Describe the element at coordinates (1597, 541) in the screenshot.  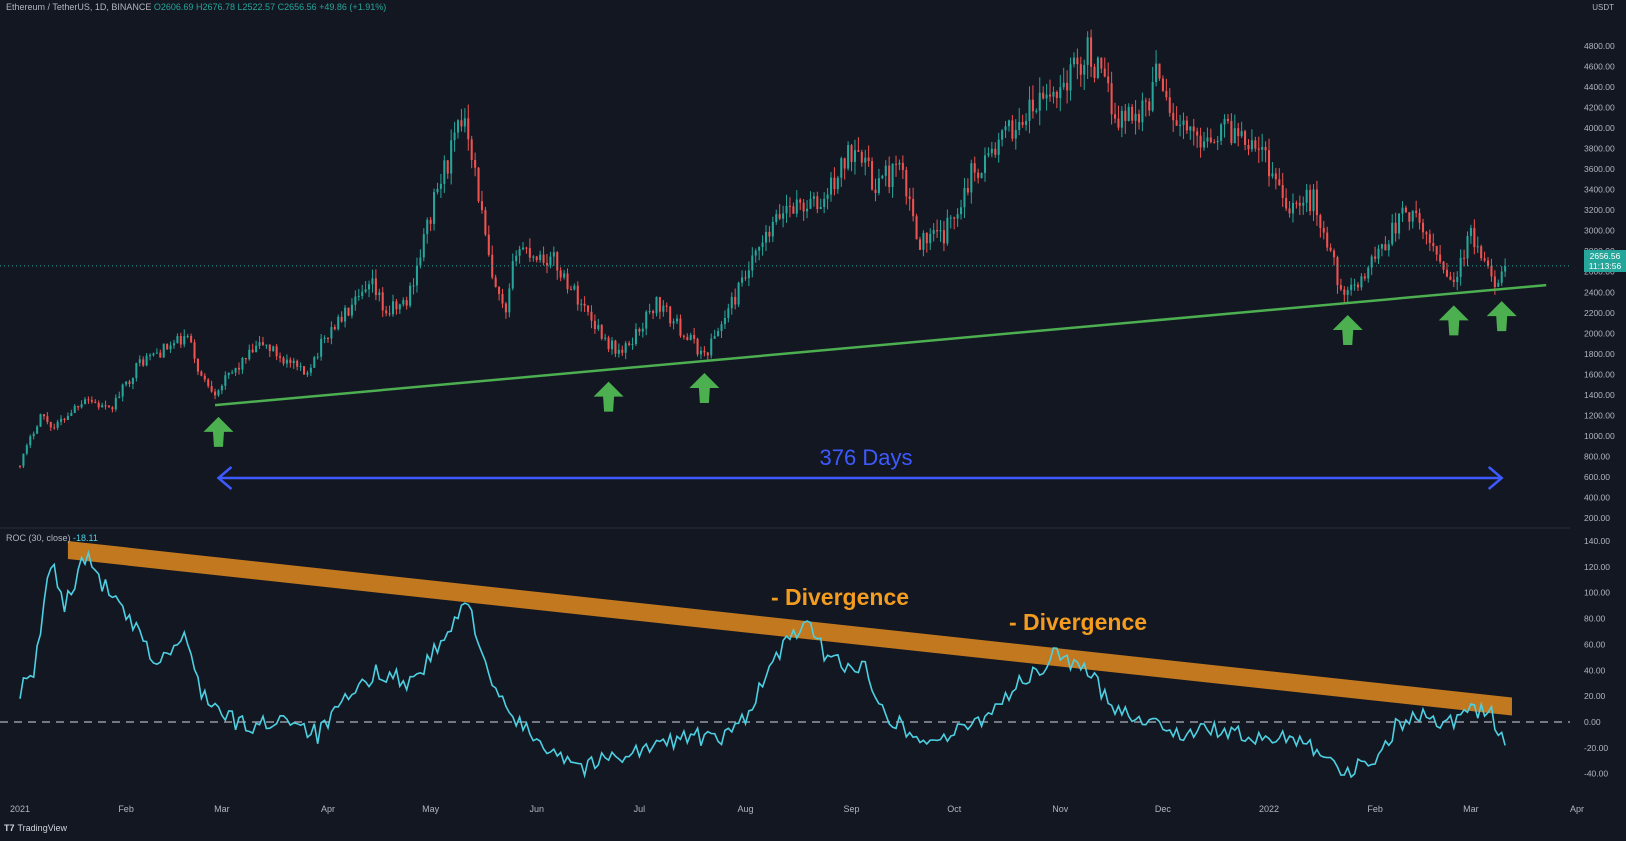
I see `roc-tick-label: 140.00` at that location.